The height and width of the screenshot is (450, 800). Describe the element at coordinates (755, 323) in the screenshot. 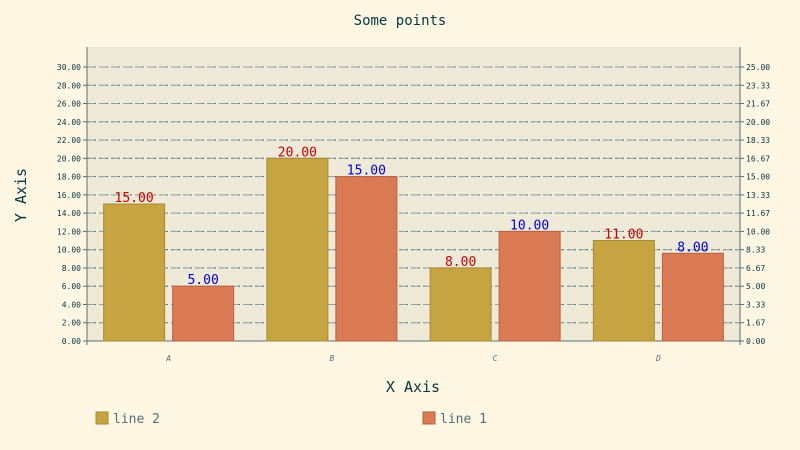

I see `right-tick-label-1: 1.67` at that location.